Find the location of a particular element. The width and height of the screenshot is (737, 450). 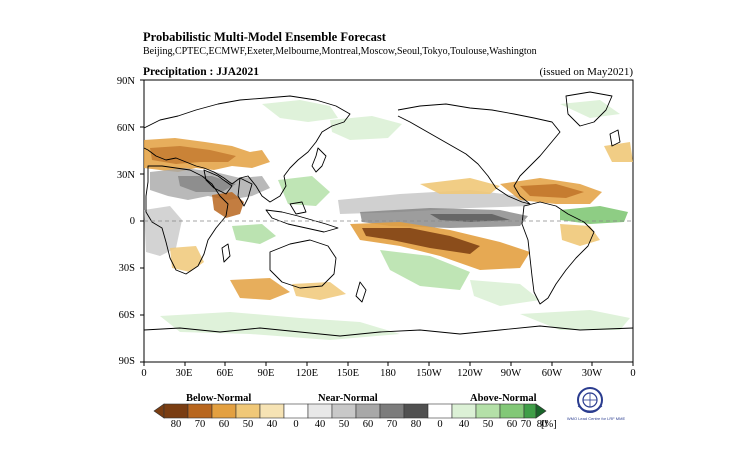

issued-date: (issued on May2021) is located at coordinates (586, 72).